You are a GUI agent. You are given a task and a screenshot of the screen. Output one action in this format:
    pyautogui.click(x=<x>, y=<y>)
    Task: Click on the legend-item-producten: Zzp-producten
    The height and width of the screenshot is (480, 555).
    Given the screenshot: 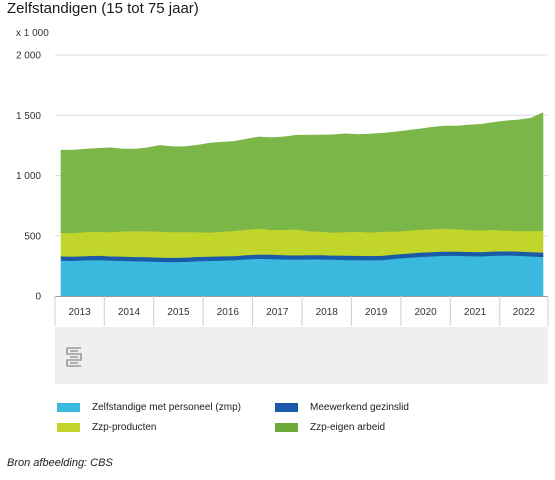 What is the action you would take?
    pyautogui.click(x=106, y=427)
    